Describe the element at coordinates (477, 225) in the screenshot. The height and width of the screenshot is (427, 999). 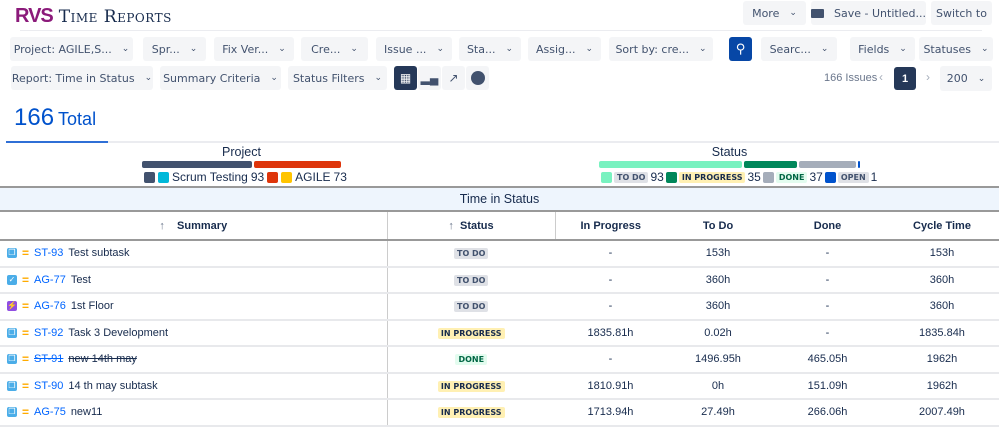
I see `col-status-label: Status` at that location.